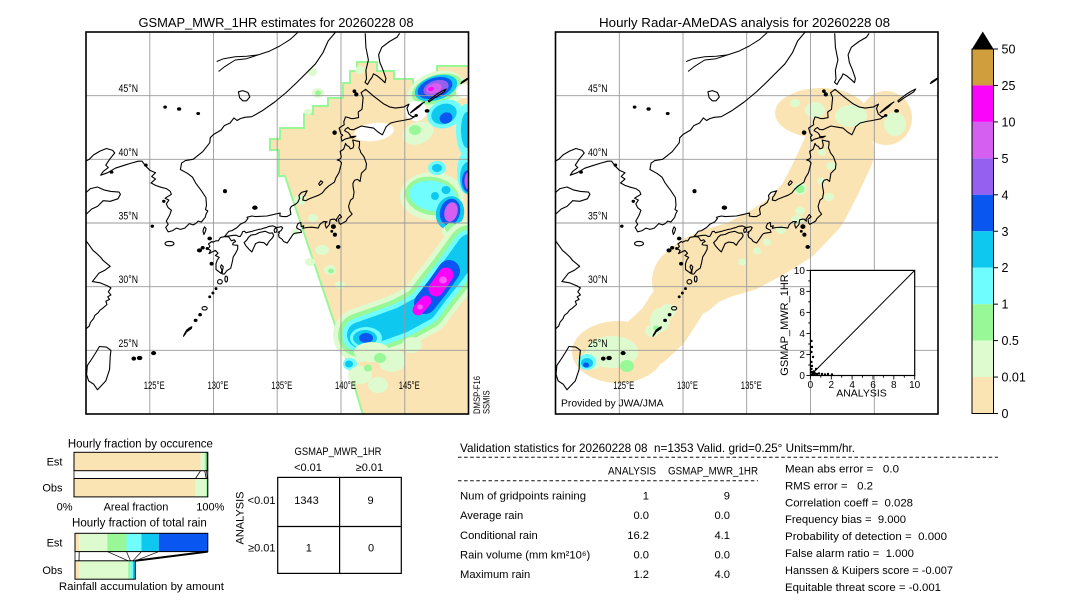 This screenshot has width=1080, height=612. What do you see at coordinates (523, 497) in the screenshot?
I see `svg-text: Num of gridpoints raining` at bounding box center [523, 497].